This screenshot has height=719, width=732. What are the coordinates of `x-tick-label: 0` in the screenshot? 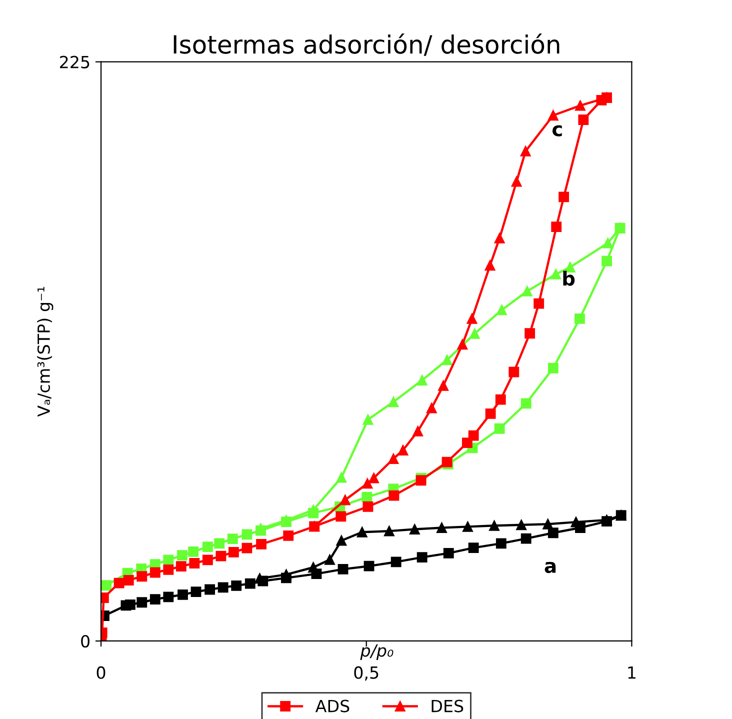 It's located at (101, 672).